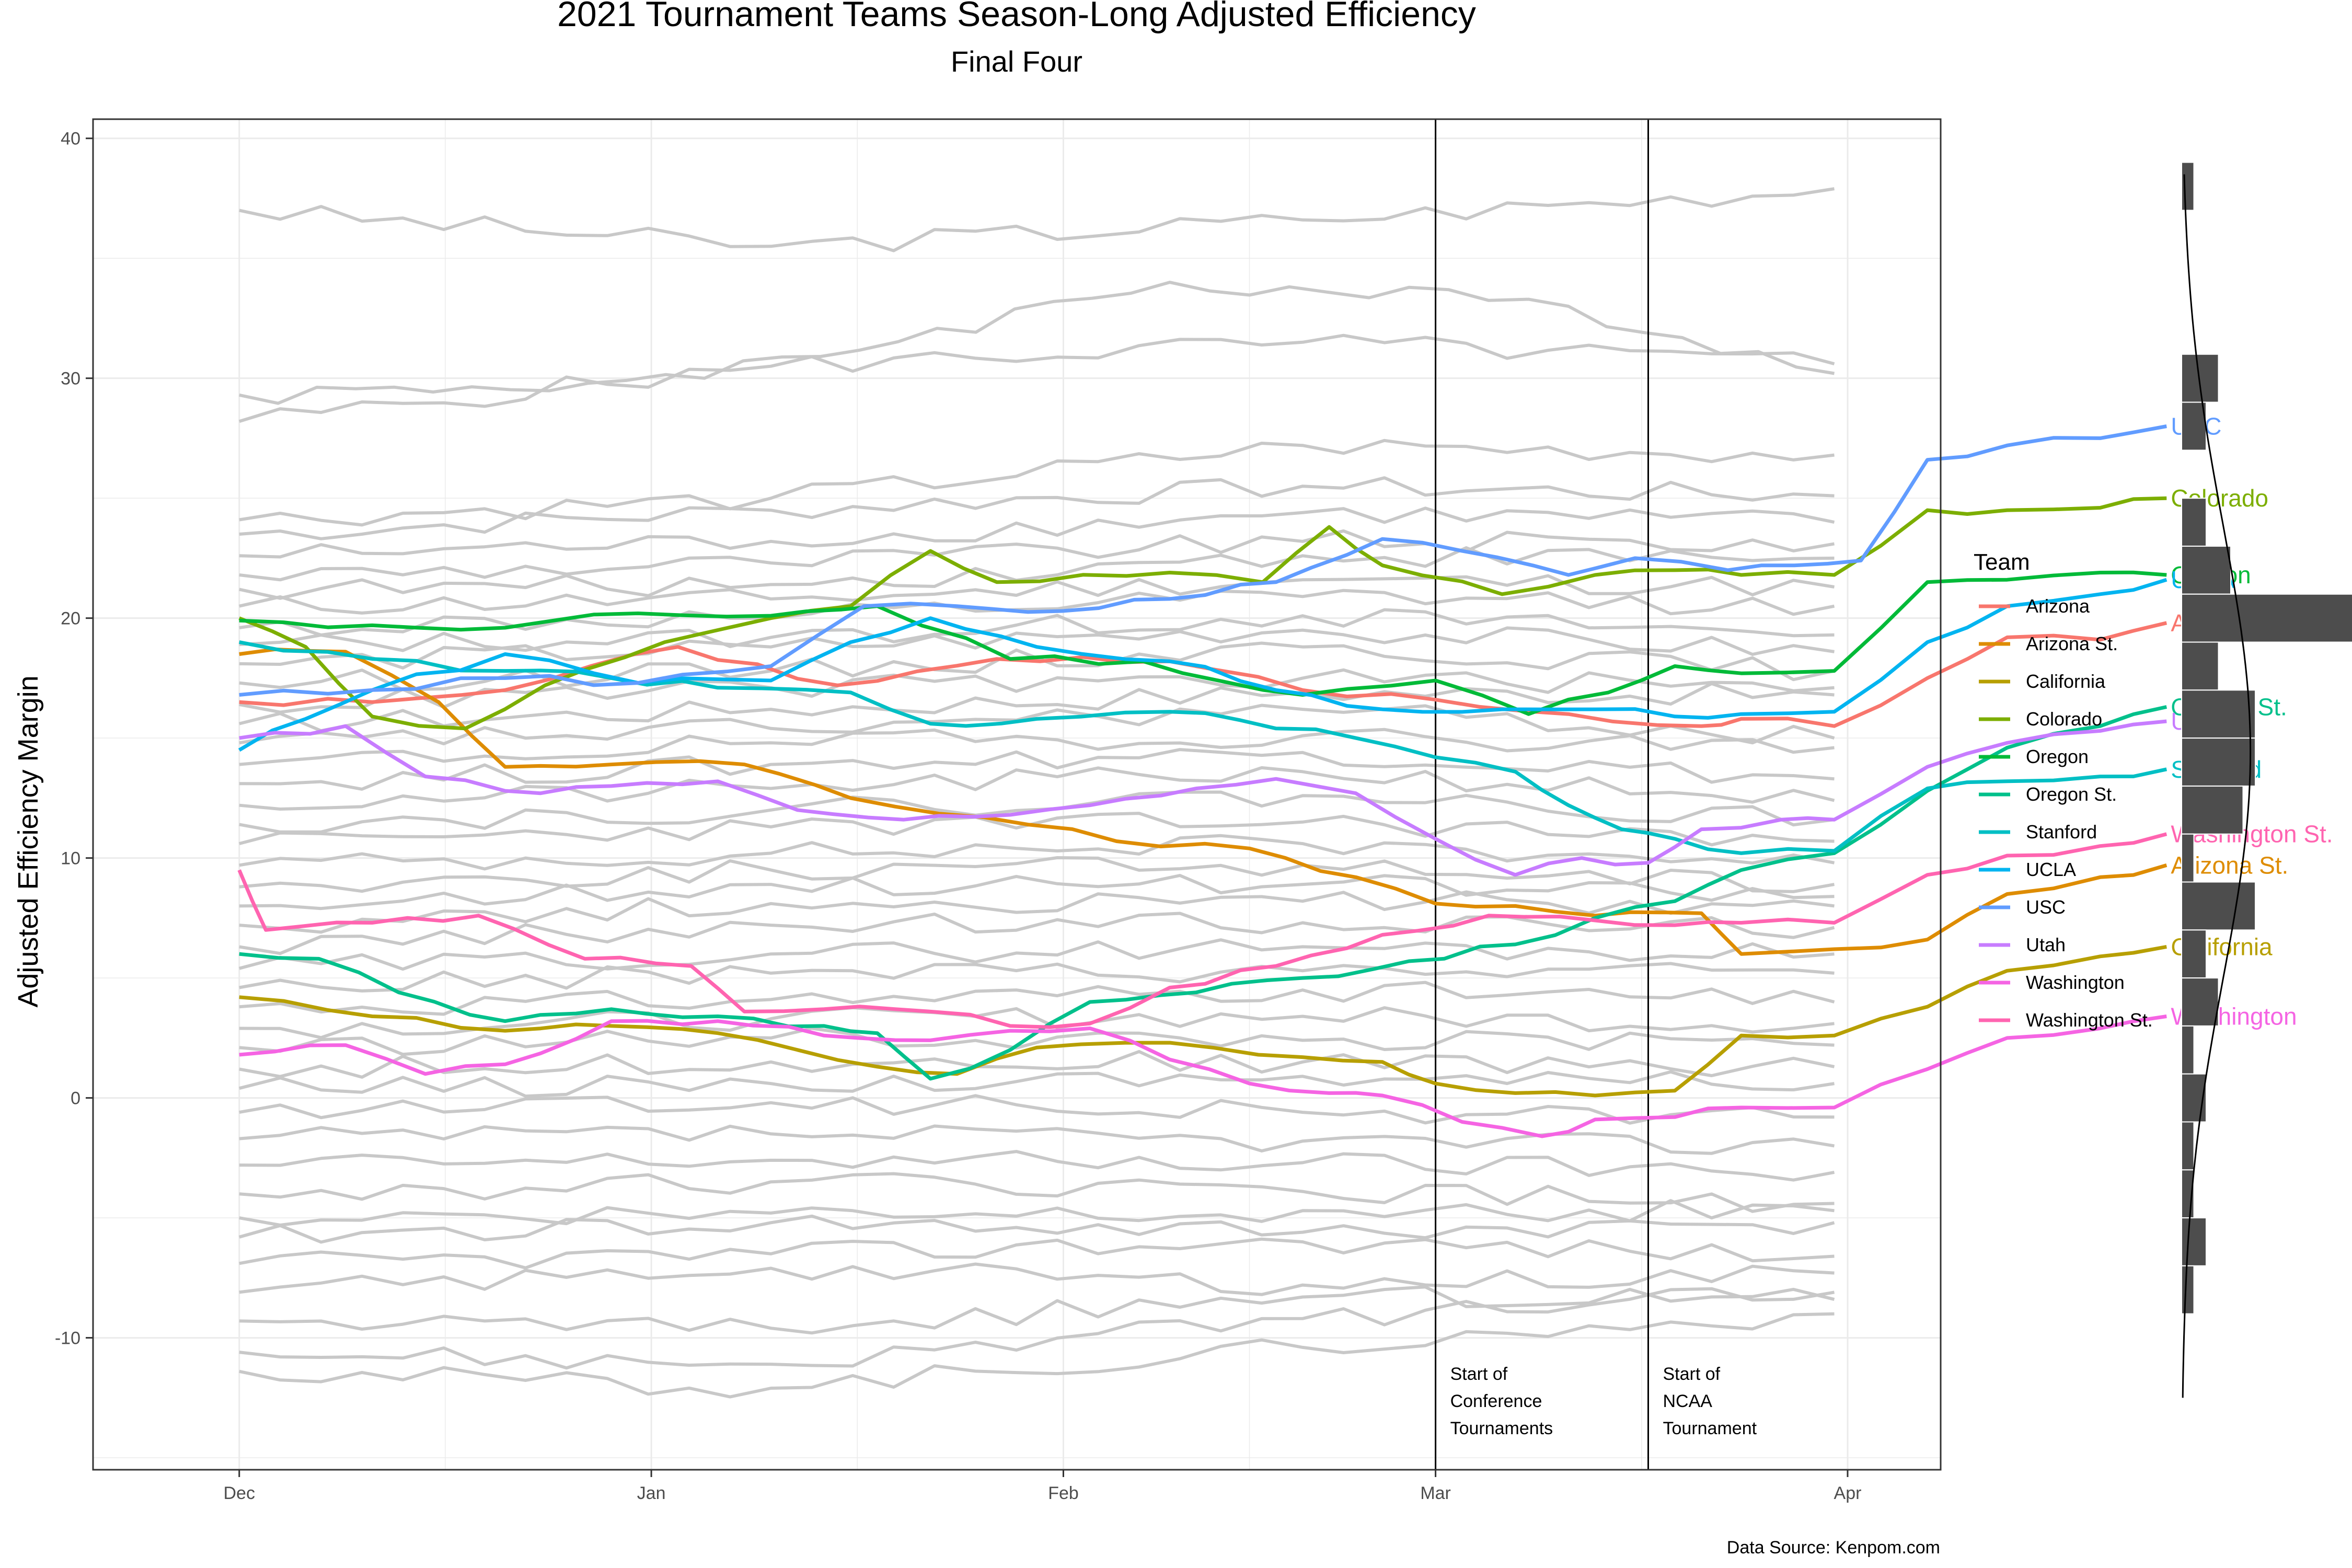 The width and height of the screenshot is (2352, 1568). I want to click on y-tick-label: 20, so click(70, 619).